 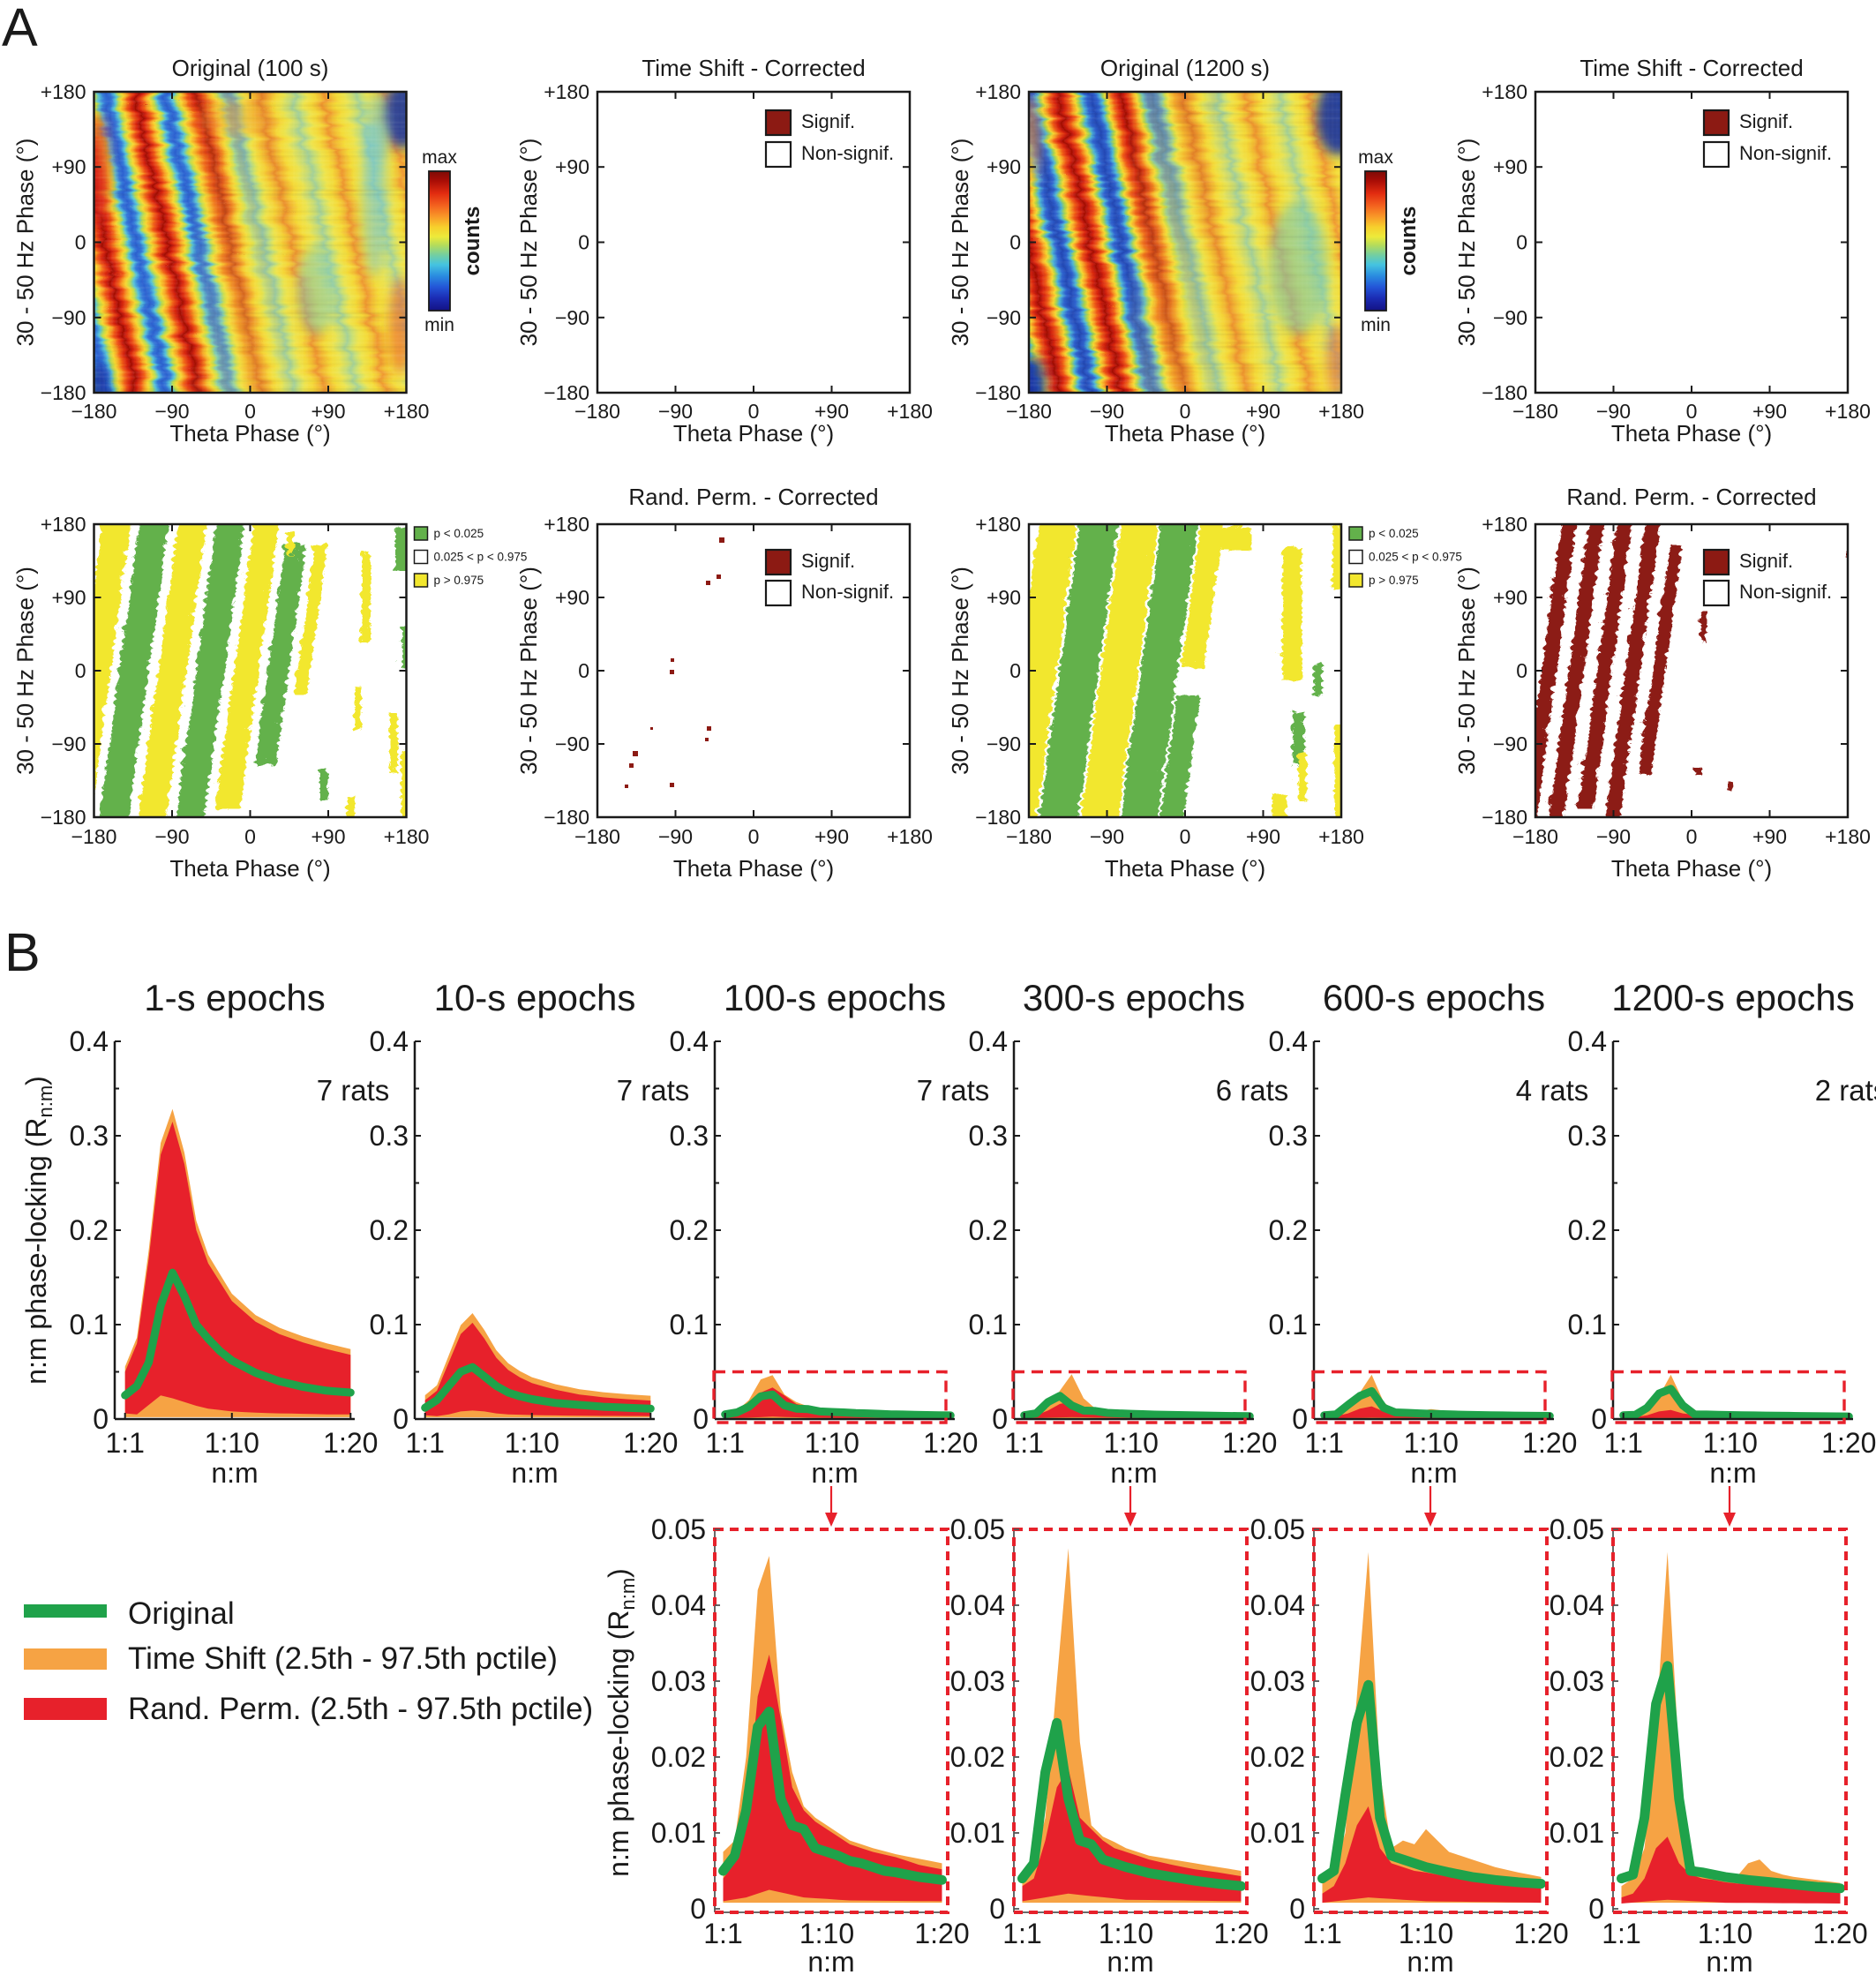 I want to click on svg-text: counts, so click(x=473, y=241).